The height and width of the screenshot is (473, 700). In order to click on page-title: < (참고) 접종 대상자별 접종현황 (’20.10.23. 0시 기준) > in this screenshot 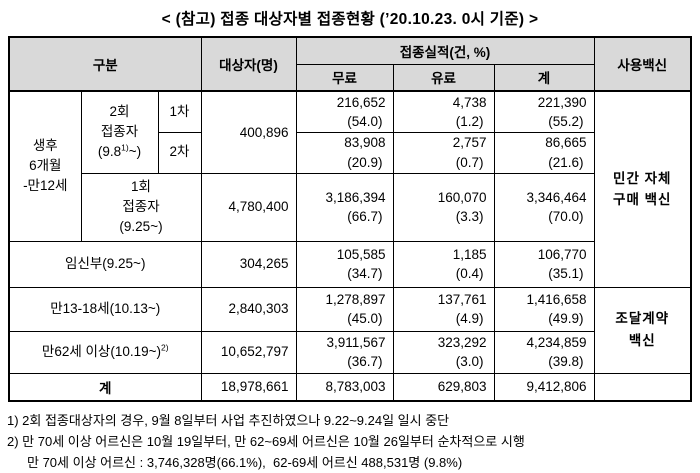, I will do `click(350, 19)`.